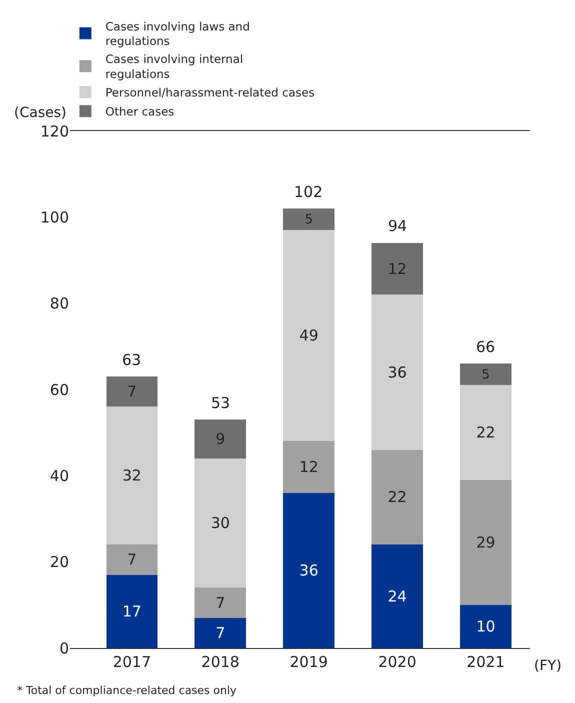  Describe the element at coordinates (54, 131) in the screenshot. I see `y-tick-label: 120` at that location.